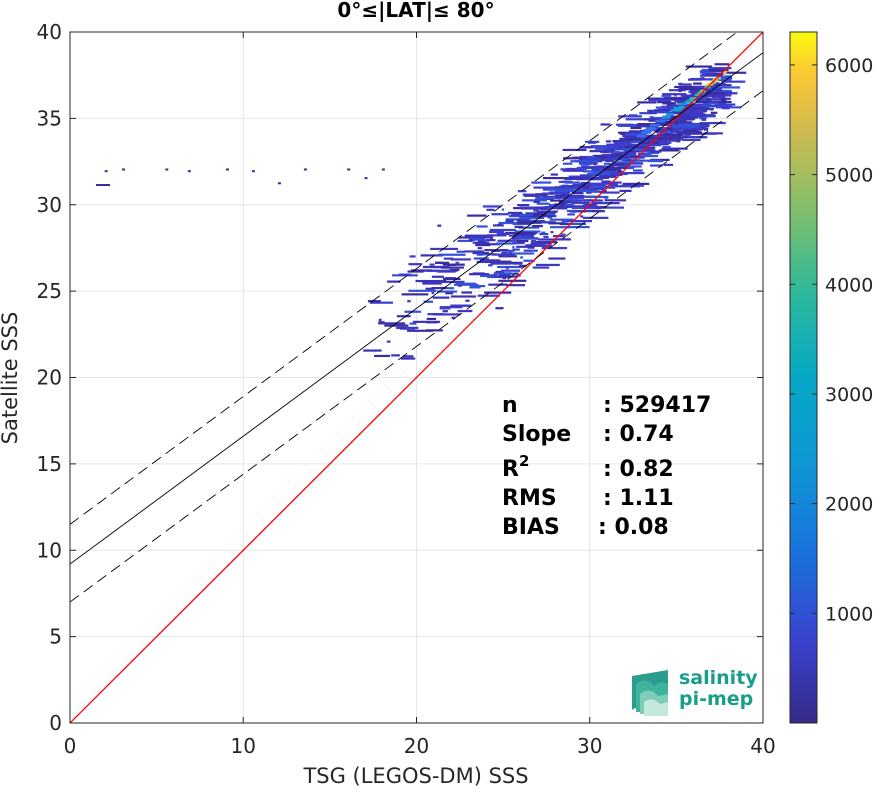  What do you see at coordinates (849, 505) in the screenshot?
I see `colorbar-tick-label: 2000` at bounding box center [849, 505].